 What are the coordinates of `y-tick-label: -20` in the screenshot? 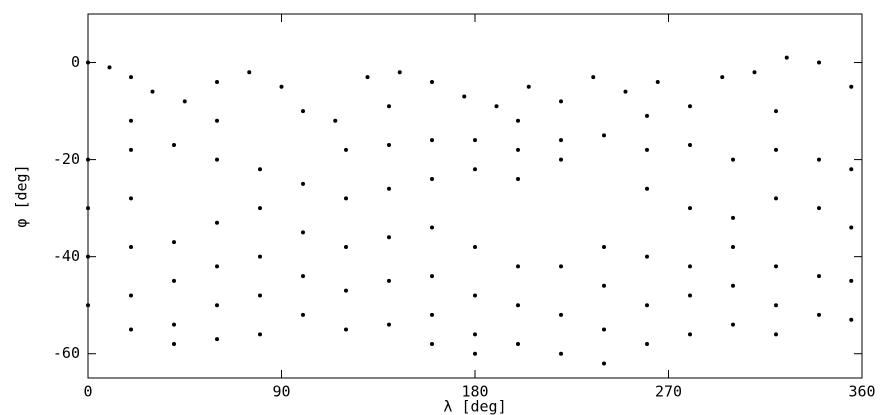 It's located at (66, 159).